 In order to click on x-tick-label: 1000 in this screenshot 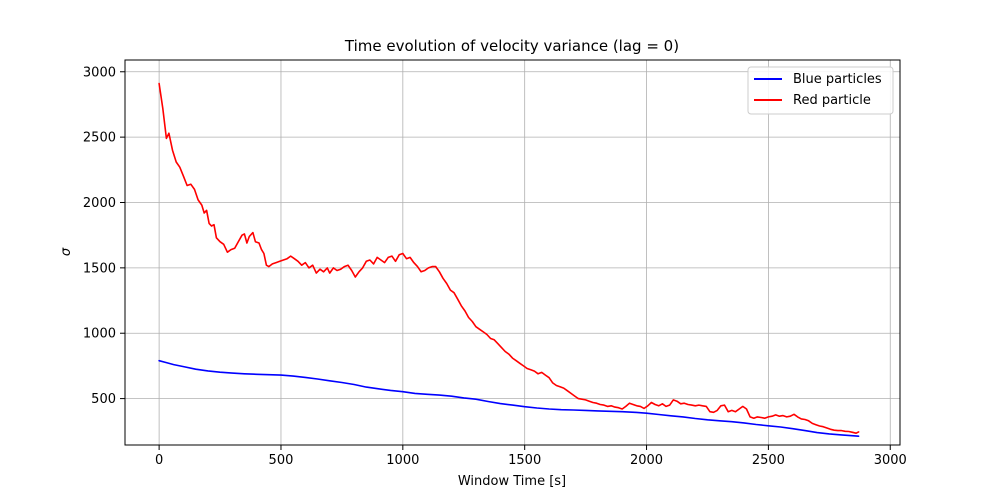, I will do `click(402, 460)`.